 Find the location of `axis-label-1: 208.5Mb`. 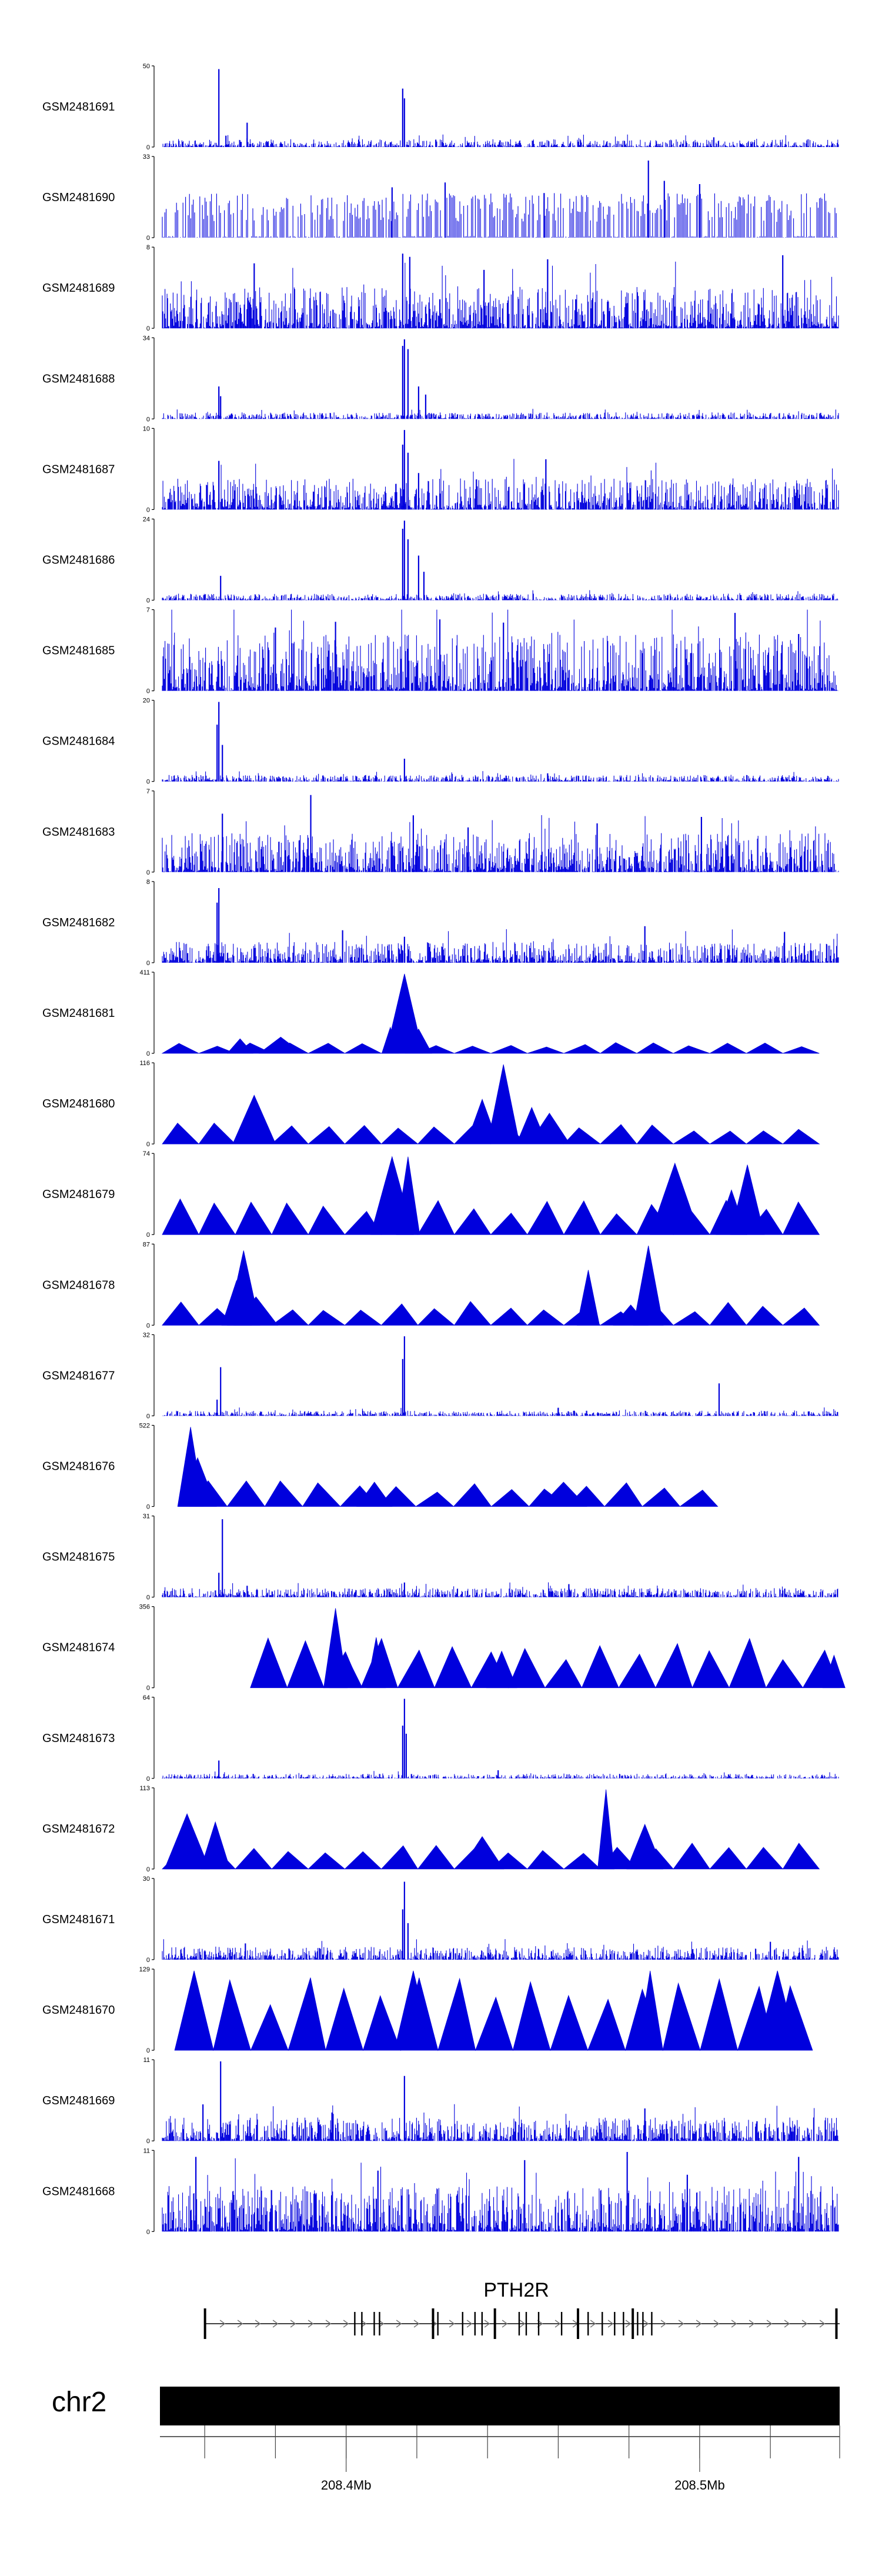

axis-label-1: 208.5Mb is located at coordinates (699, 2485).